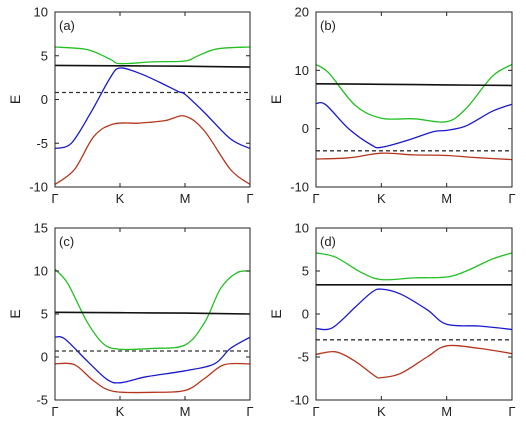 The image size is (526, 427). What do you see at coordinates (328, 25) in the screenshot?
I see `panel-label: (b)` at bounding box center [328, 25].